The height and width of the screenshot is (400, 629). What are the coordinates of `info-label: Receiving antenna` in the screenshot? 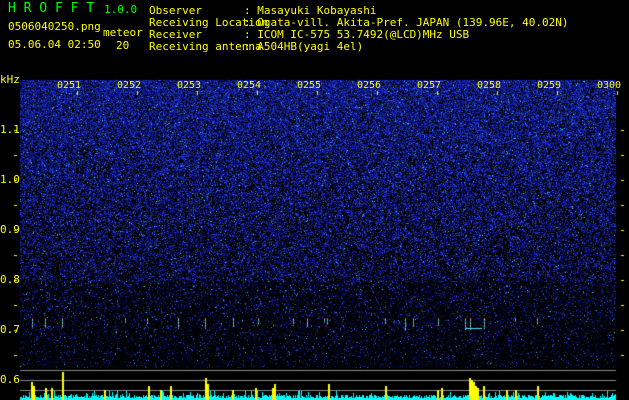 It's located at (205, 46).